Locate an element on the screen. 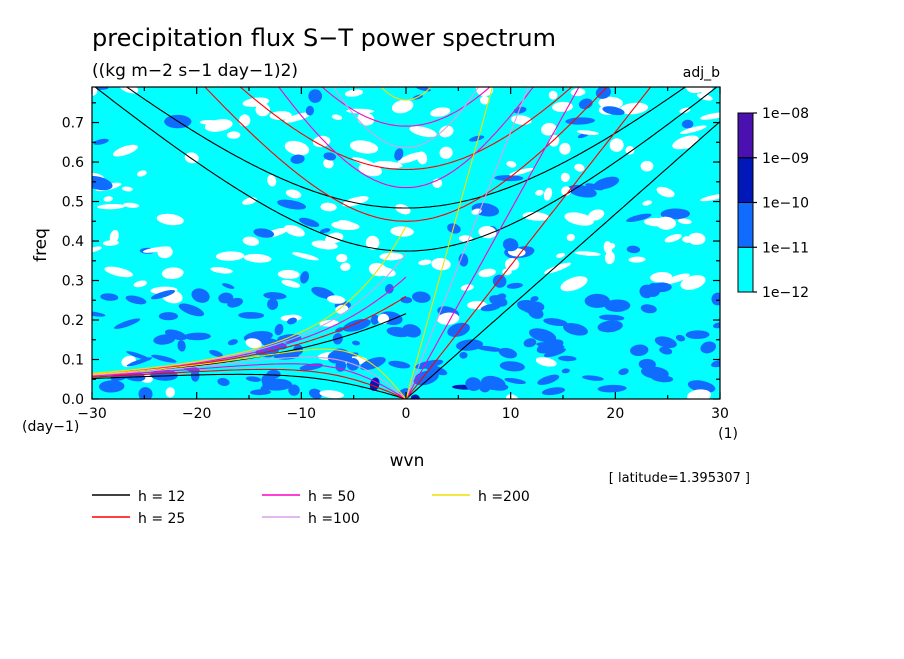  colorbar-label: 1e−12 is located at coordinates (785, 293).